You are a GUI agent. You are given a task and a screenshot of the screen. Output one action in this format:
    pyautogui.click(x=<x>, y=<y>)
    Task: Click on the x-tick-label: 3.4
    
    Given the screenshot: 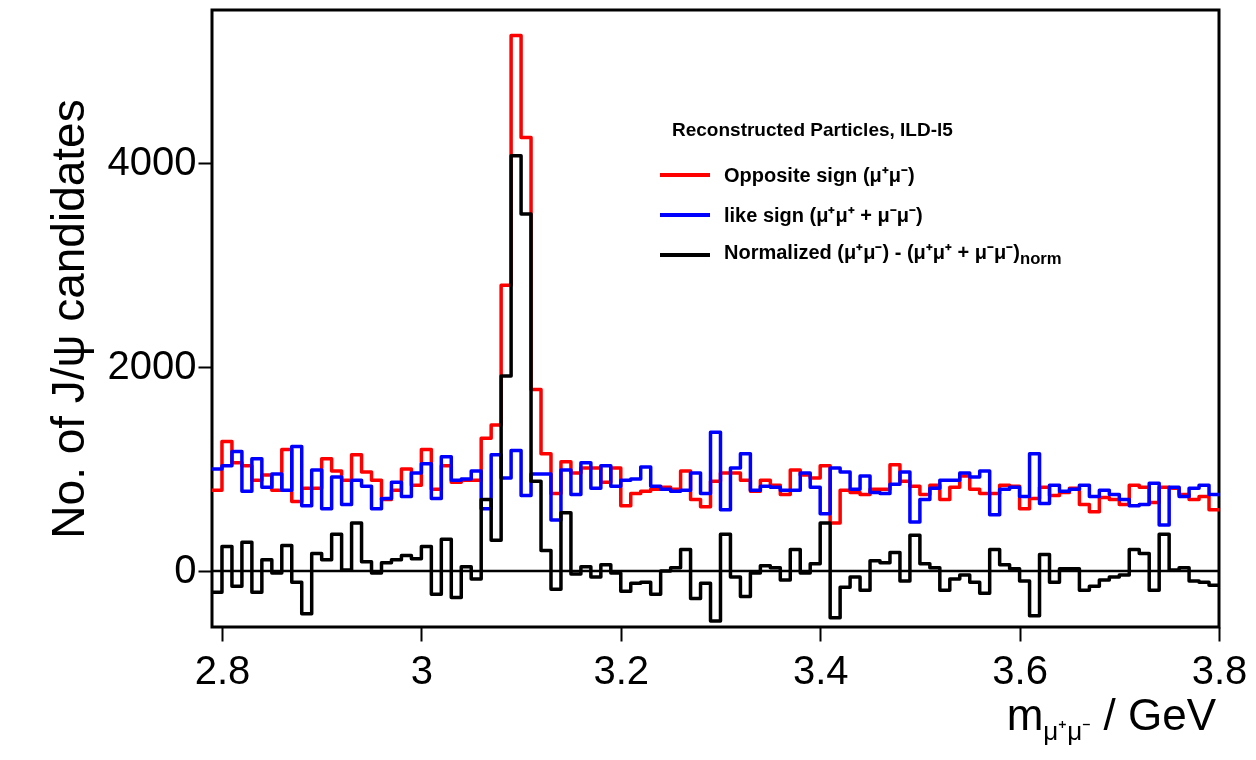 What is the action you would take?
    pyautogui.click(x=820, y=669)
    